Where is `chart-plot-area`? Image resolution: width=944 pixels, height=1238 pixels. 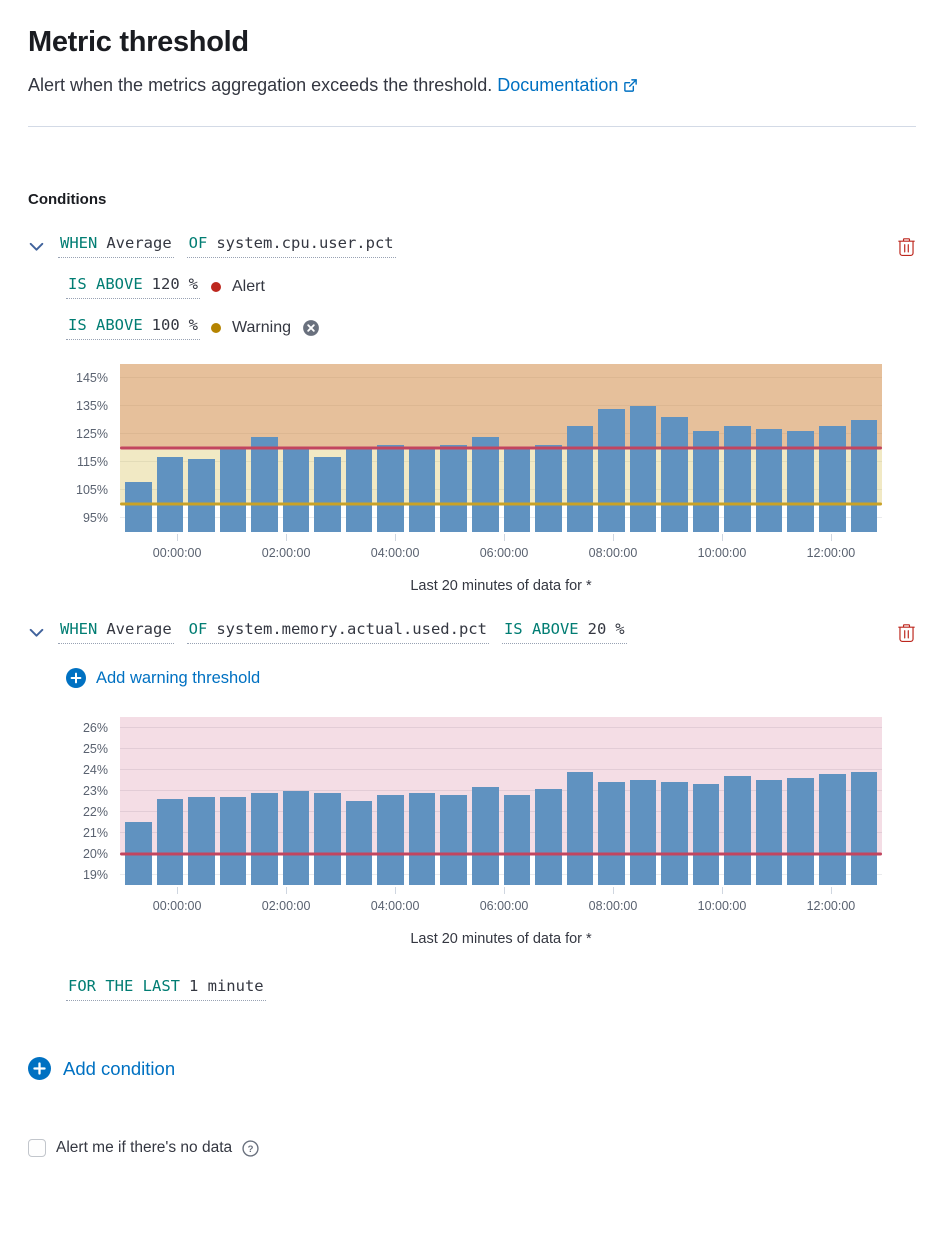
chart-plot-area is located at coordinates (501, 448).